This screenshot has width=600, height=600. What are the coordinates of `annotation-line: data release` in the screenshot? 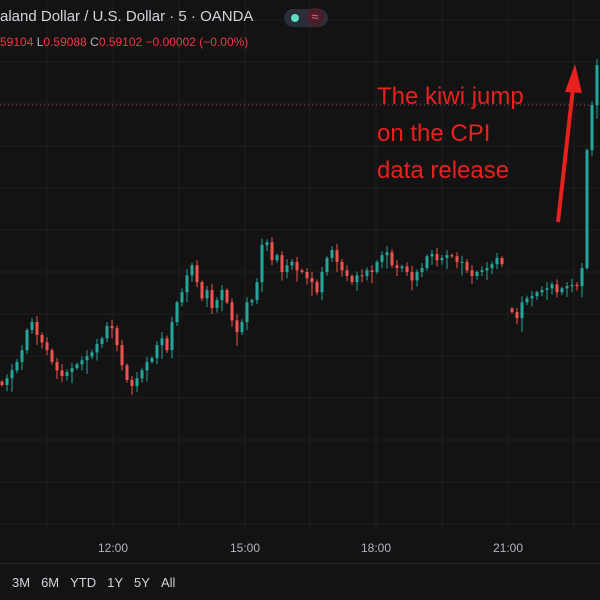 It's located at (443, 170).